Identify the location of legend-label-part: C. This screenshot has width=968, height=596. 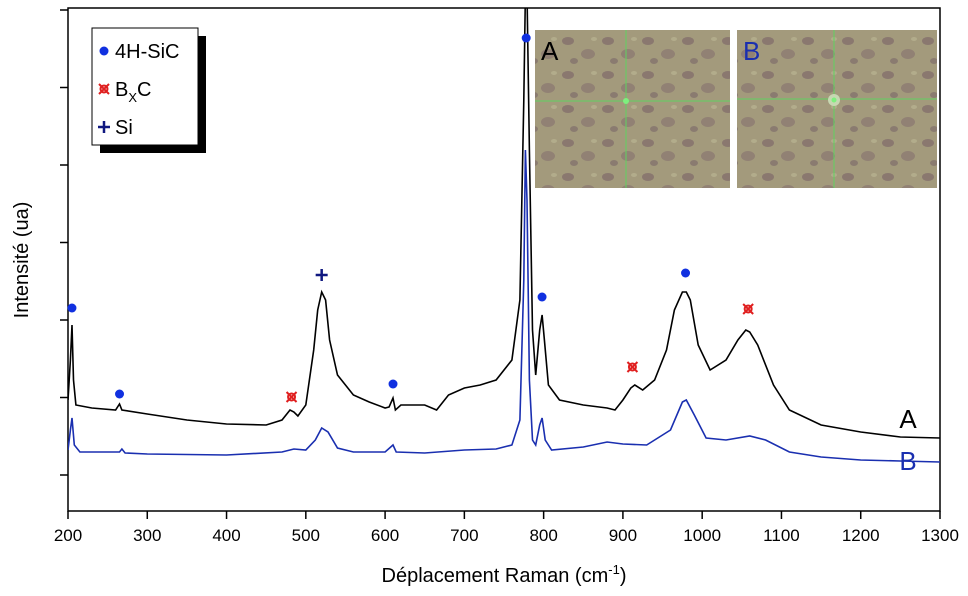
(144, 90).